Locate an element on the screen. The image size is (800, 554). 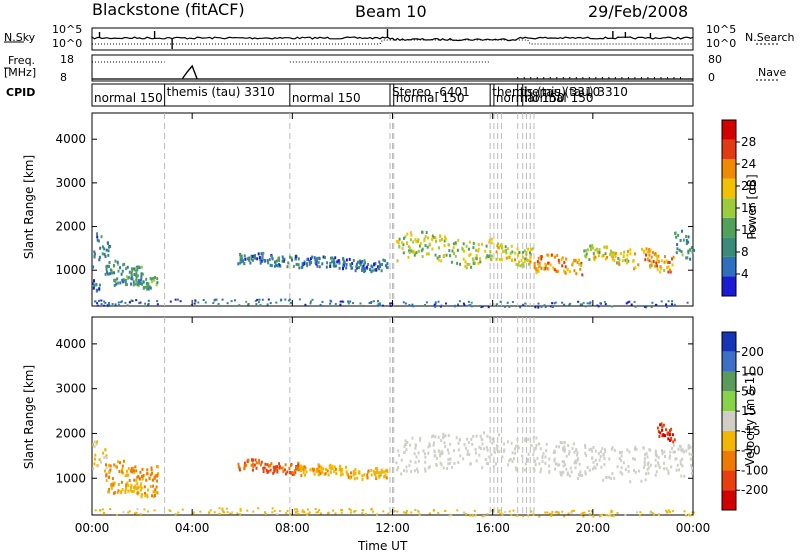
x-tick-label: 00:00 is located at coordinates (693, 528).